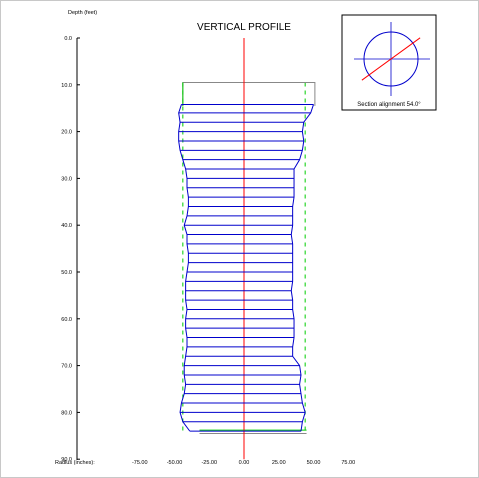 The width and height of the screenshot is (479, 478). What do you see at coordinates (249, 93) in the screenshot?
I see `casing-top` at bounding box center [249, 93].